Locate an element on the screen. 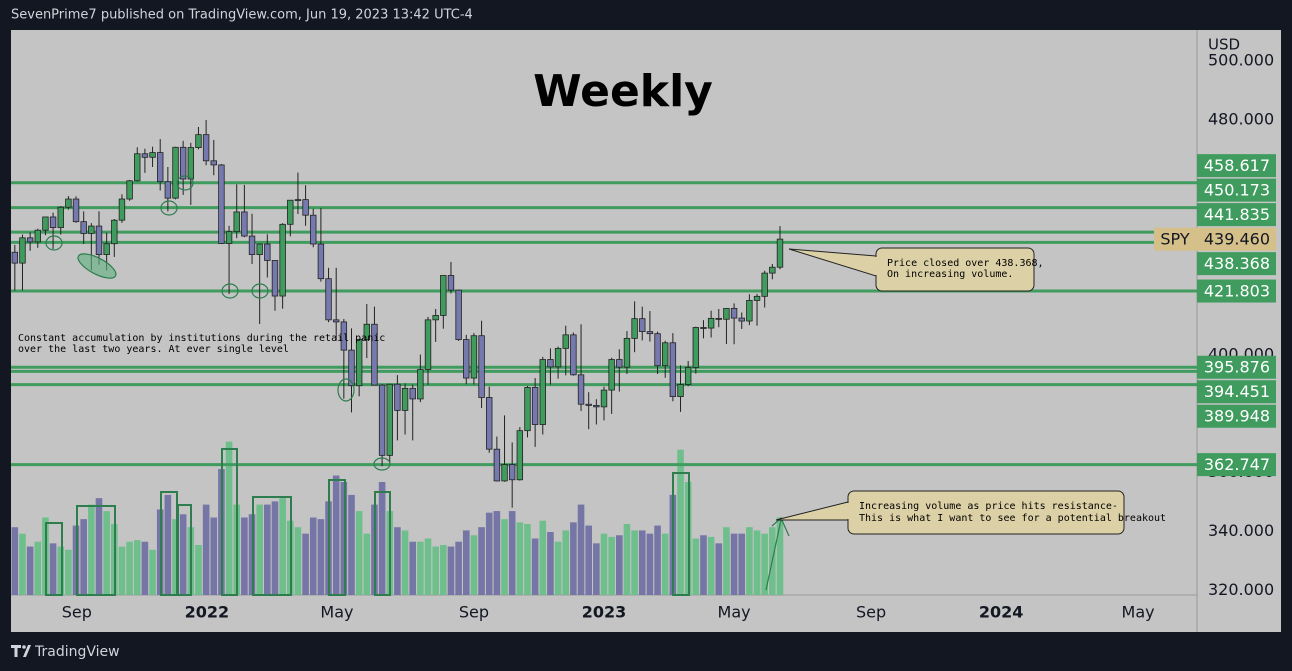 The image size is (1292, 671). chart-title: Weekly is located at coordinates (623, 91).